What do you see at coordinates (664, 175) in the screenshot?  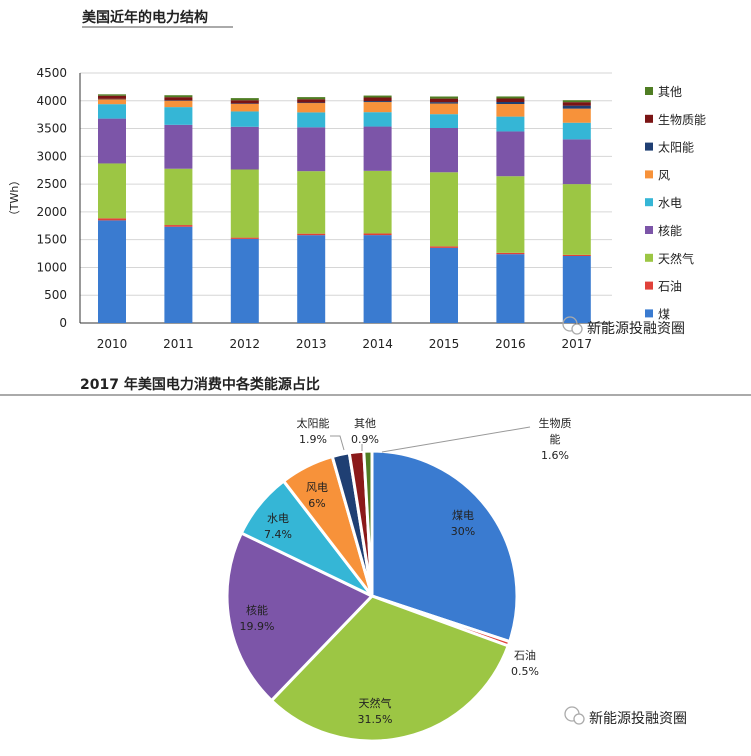 I see `legend-label: 风` at bounding box center [664, 175].